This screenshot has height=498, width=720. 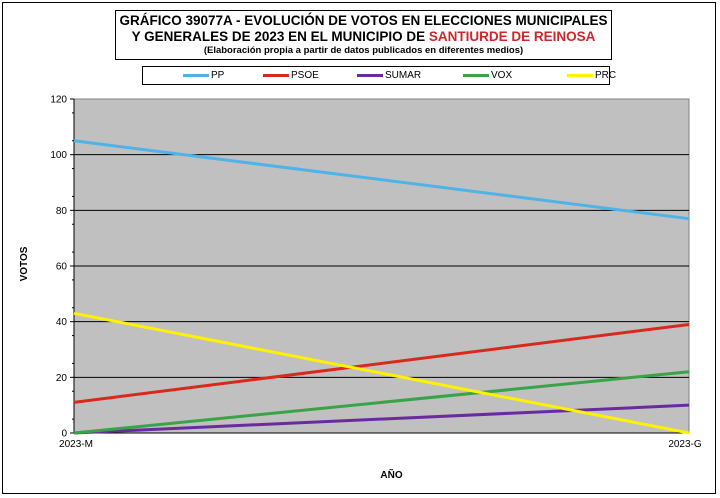 I want to click on y-tick-label: 40, so click(x=62, y=322).